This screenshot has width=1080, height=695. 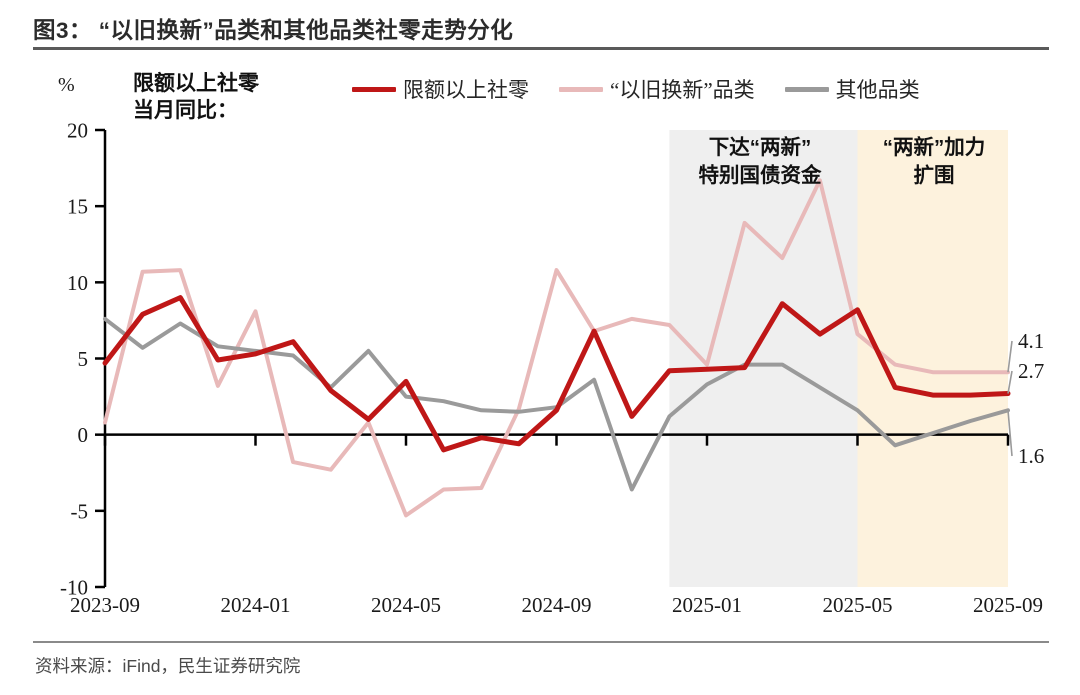 I want to click on footer-divider, so click(x=541, y=642).